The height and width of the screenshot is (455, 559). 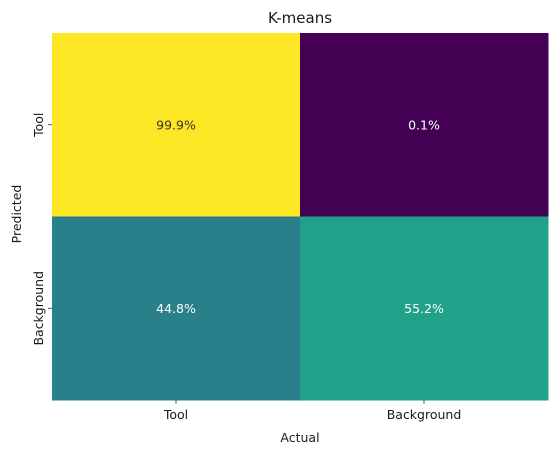 I want to click on chart-title: K-means, so click(x=300, y=18).